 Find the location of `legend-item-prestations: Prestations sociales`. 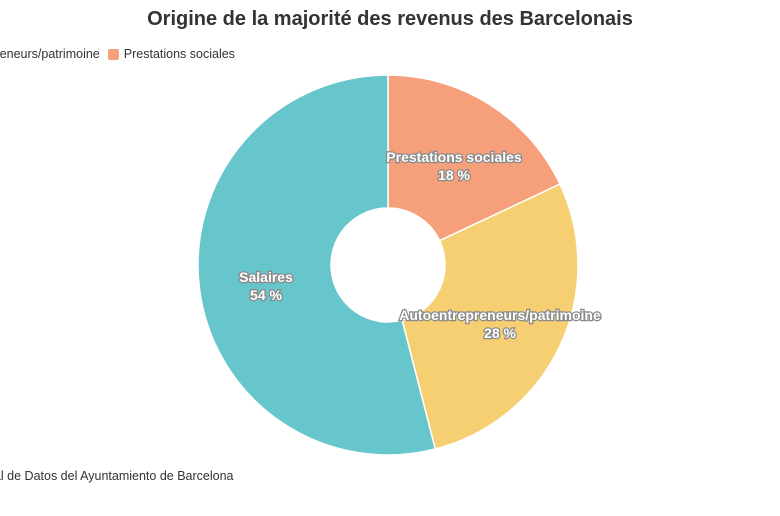

legend-item-prestations: Prestations sociales is located at coordinates (171, 54).